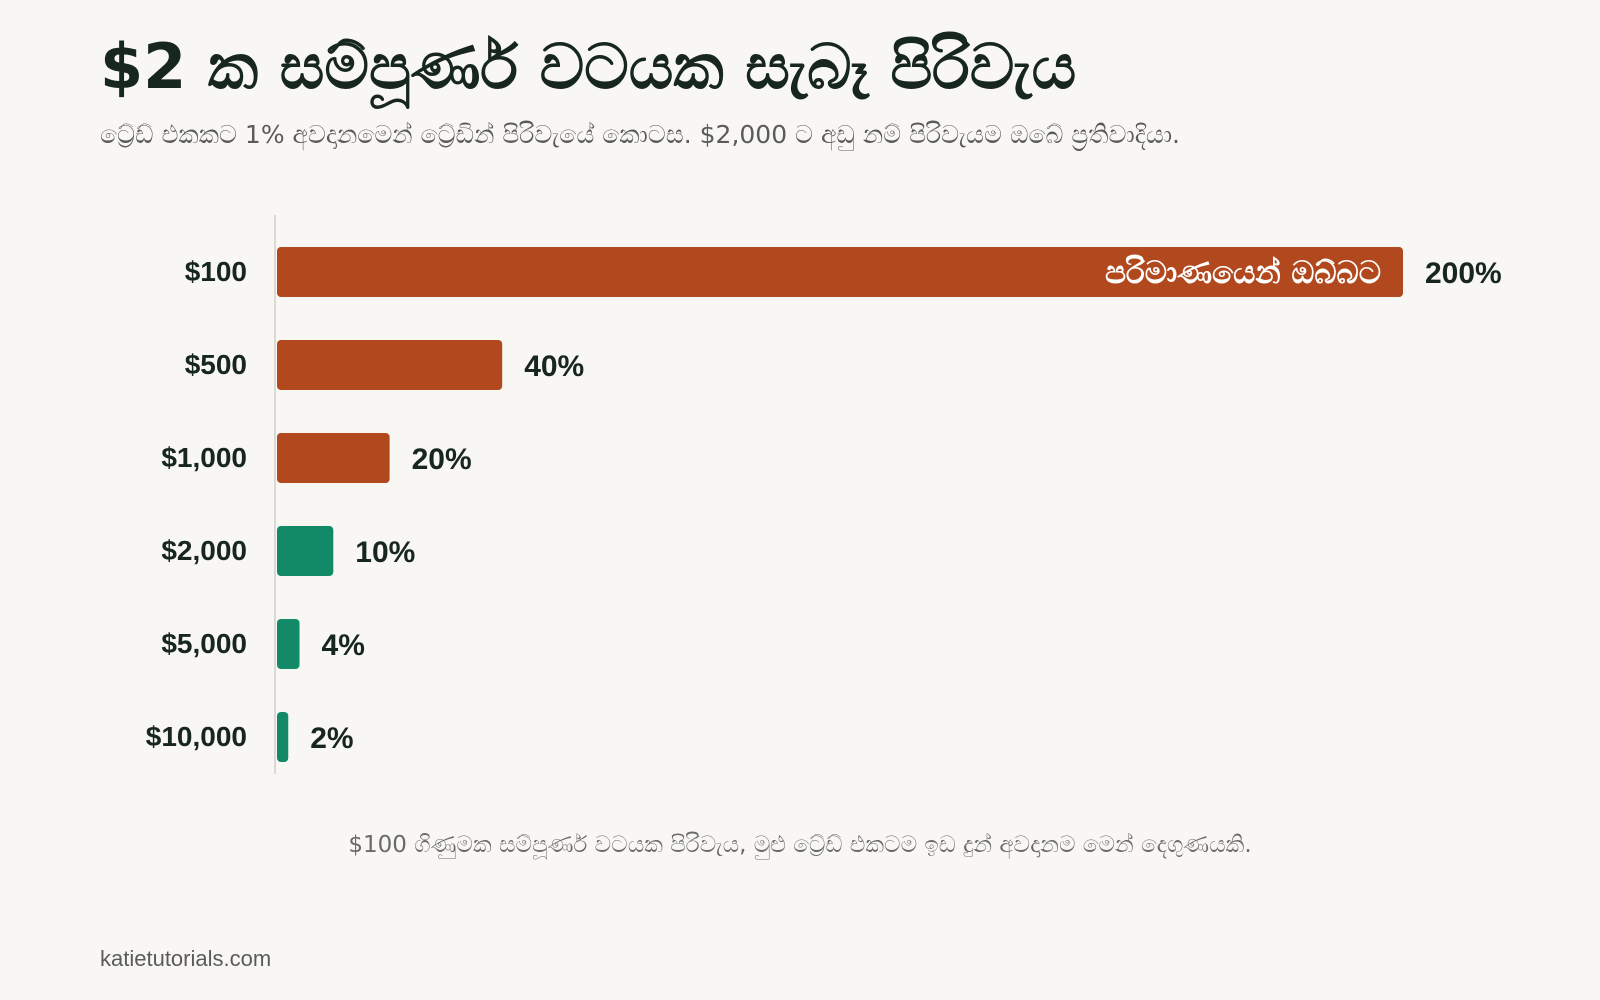 The width and height of the screenshot is (1600, 1000). I want to click on category-label: $100, so click(216, 271).